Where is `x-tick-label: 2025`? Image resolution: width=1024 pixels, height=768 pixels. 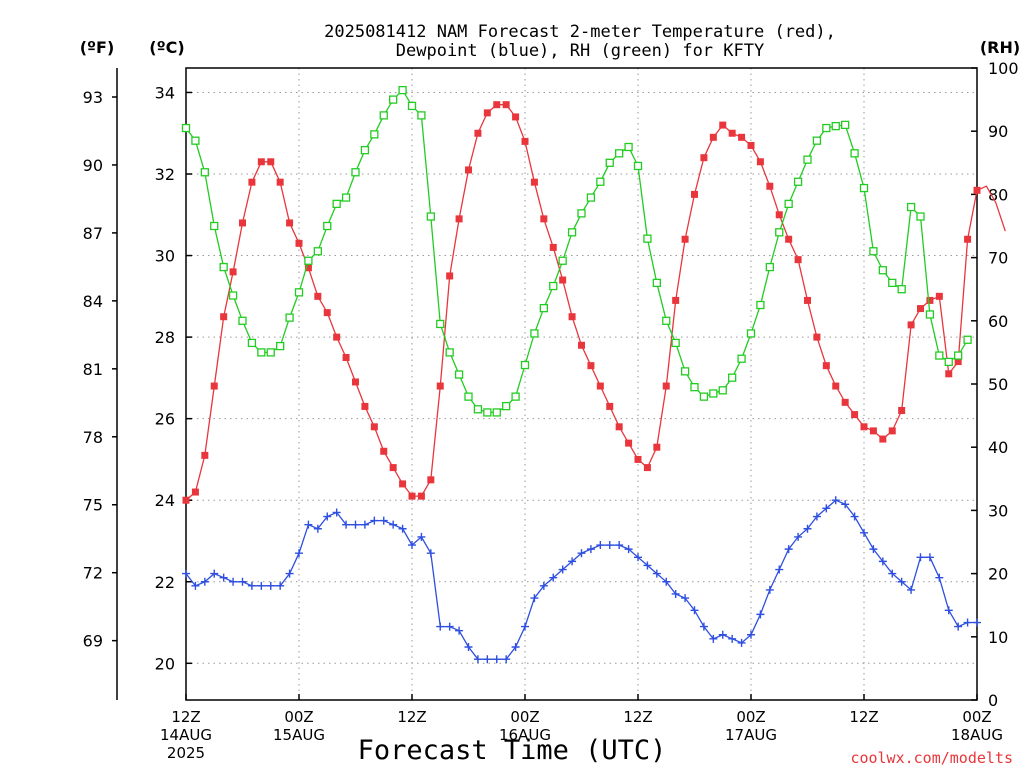 x-tick-label: 2025 is located at coordinates (186, 753).